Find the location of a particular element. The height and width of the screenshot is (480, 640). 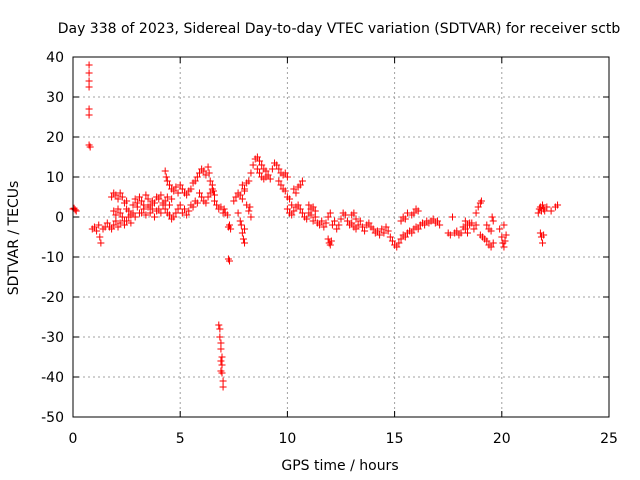

y-tick-label: 20 is located at coordinates (55, 138).